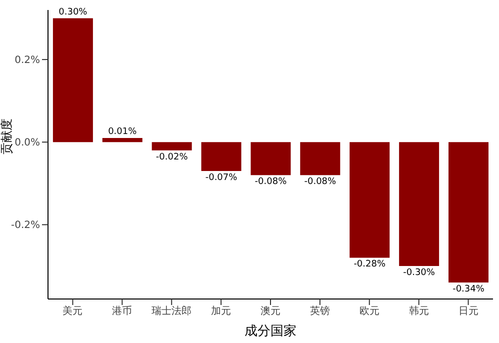 Image resolution: width=499 pixels, height=343 pixels. What do you see at coordinates (73, 12) in the screenshot?
I see `data-label: 0.30%` at bounding box center [73, 12].